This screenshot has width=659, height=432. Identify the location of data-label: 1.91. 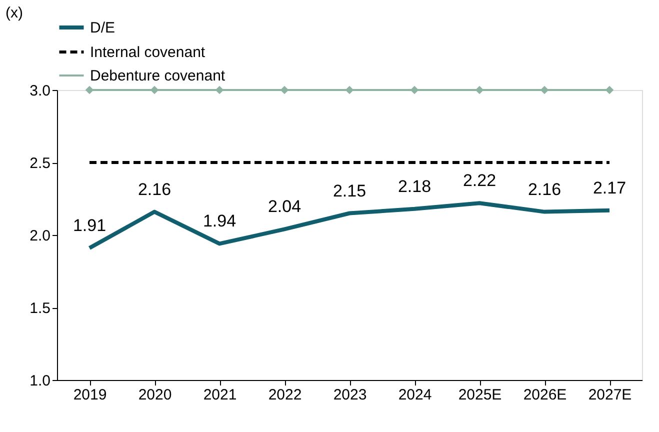
(89, 226).